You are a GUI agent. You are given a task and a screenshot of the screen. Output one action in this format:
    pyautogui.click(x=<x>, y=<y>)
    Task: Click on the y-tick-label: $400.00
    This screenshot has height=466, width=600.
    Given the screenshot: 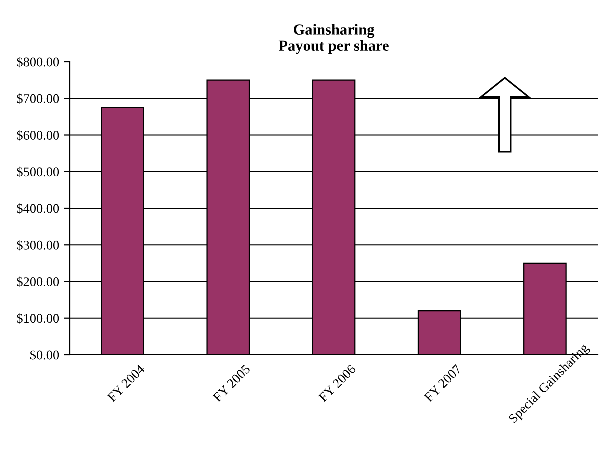 What is the action you would take?
    pyautogui.click(x=38, y=209)
    